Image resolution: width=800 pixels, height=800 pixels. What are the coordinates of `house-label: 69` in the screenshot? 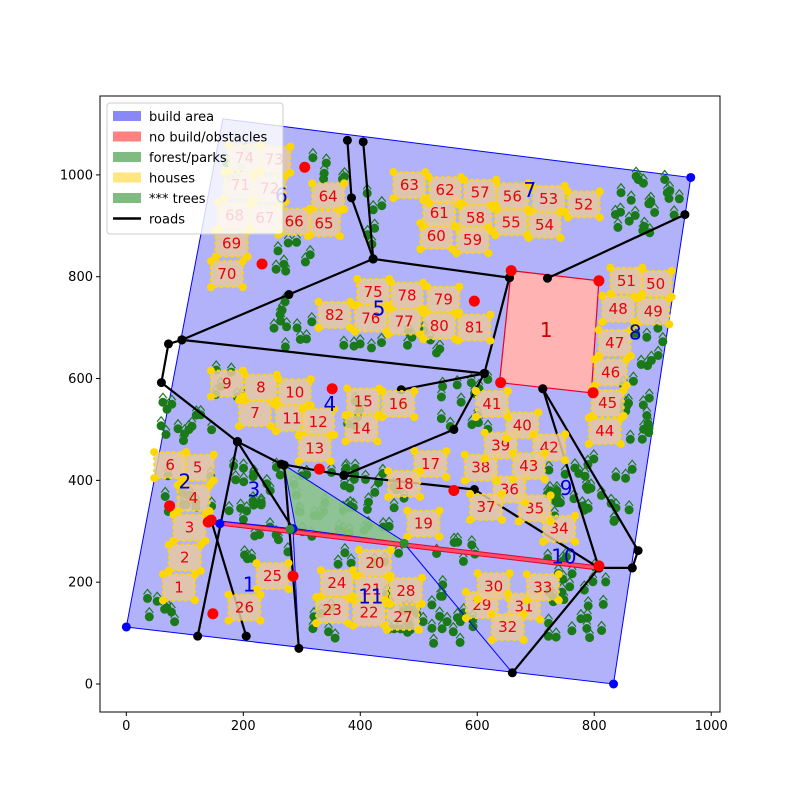 It's located at (231, 244).